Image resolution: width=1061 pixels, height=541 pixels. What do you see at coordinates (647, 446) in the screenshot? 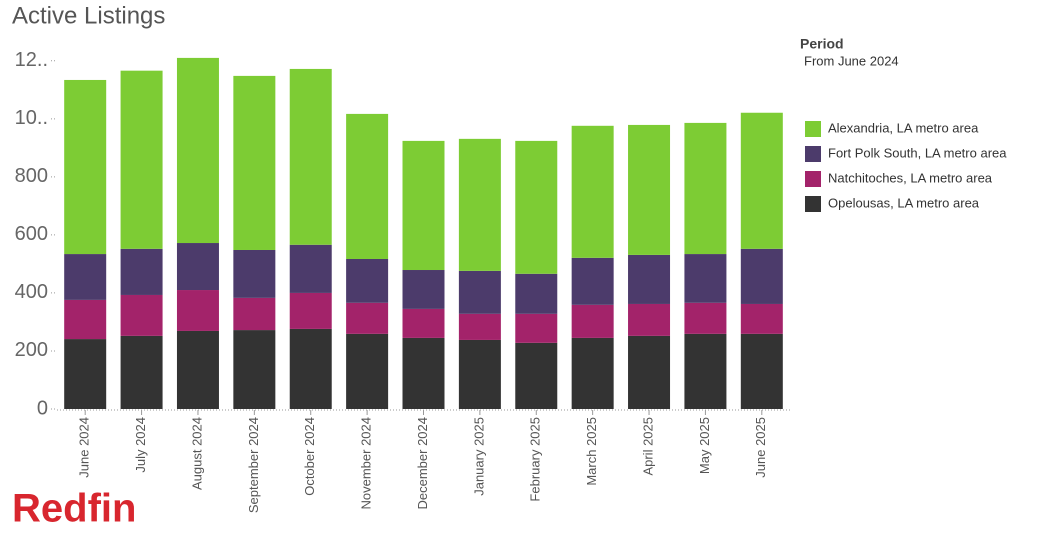
I see `x-tick-label: April 2025` at bounding box center [647, 446].